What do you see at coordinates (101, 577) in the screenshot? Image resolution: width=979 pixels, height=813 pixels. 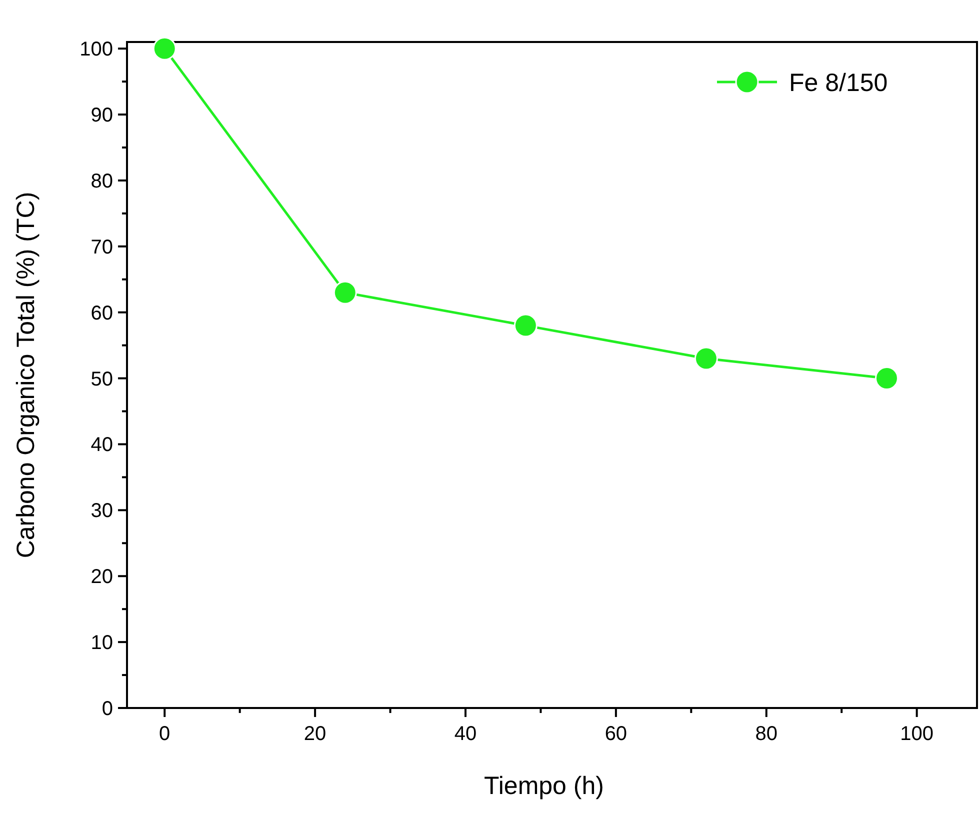 I see `y-tick-label: 20` at bounding box center [101, 577].